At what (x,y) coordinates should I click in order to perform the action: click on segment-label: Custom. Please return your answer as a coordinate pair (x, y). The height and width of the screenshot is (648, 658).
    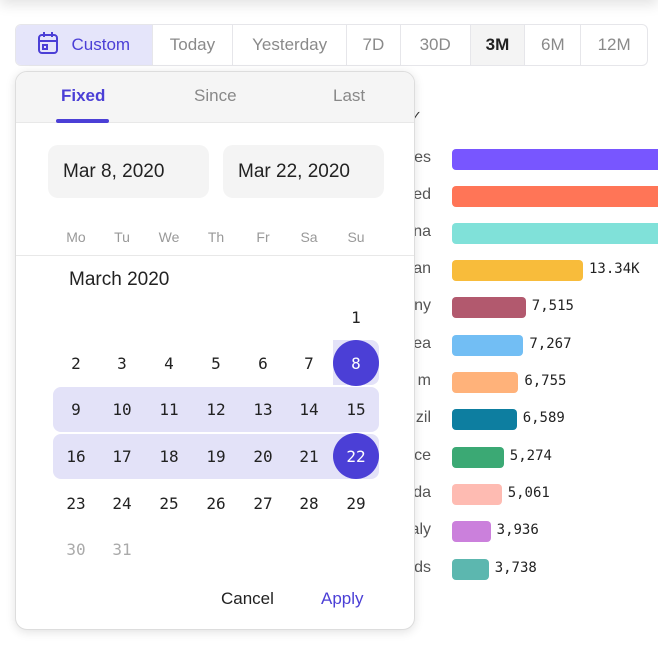
    Looking at the image, I should click on (101, 44).